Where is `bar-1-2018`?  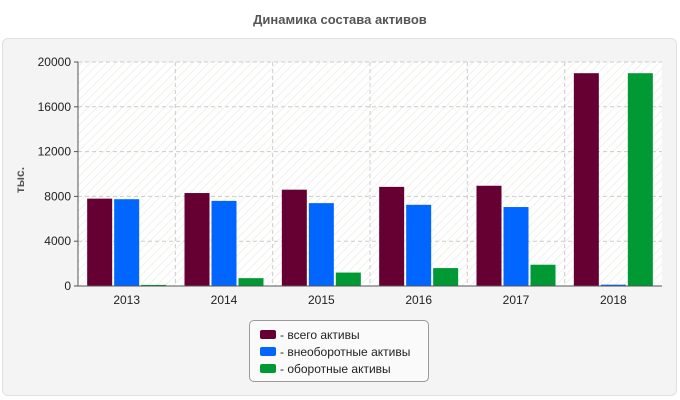
bar-1-2018 is located at coordinates (613, 285).